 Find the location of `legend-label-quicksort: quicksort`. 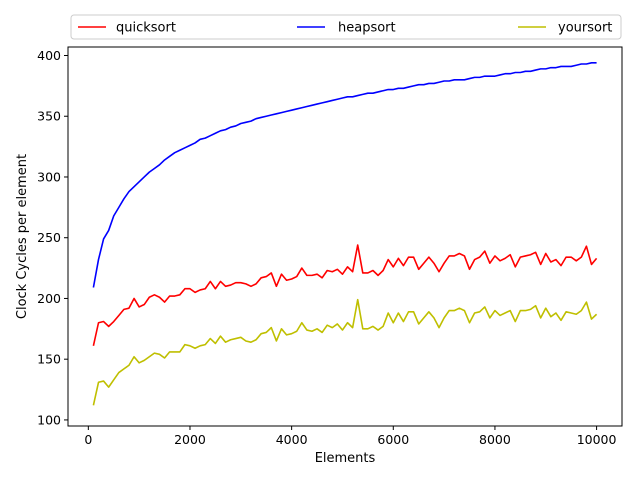

legend-label-quicksort: quicksort is located at coordinates (146, 28).